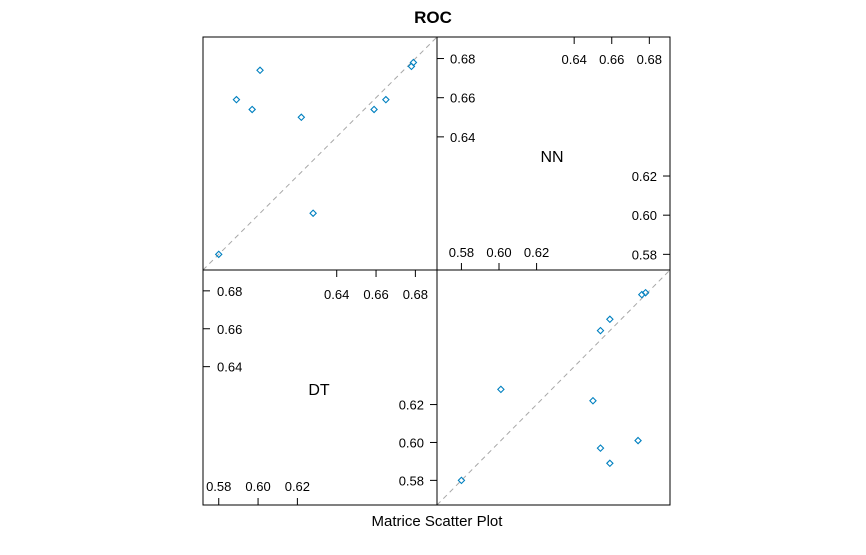 Image resolution: width=866 pixels, height=555 pixels. What do you see at coordinates (229, 291) in the screenshot?
I see `dt-left-tick-label: 0.68` at bounding box center [229, 291].